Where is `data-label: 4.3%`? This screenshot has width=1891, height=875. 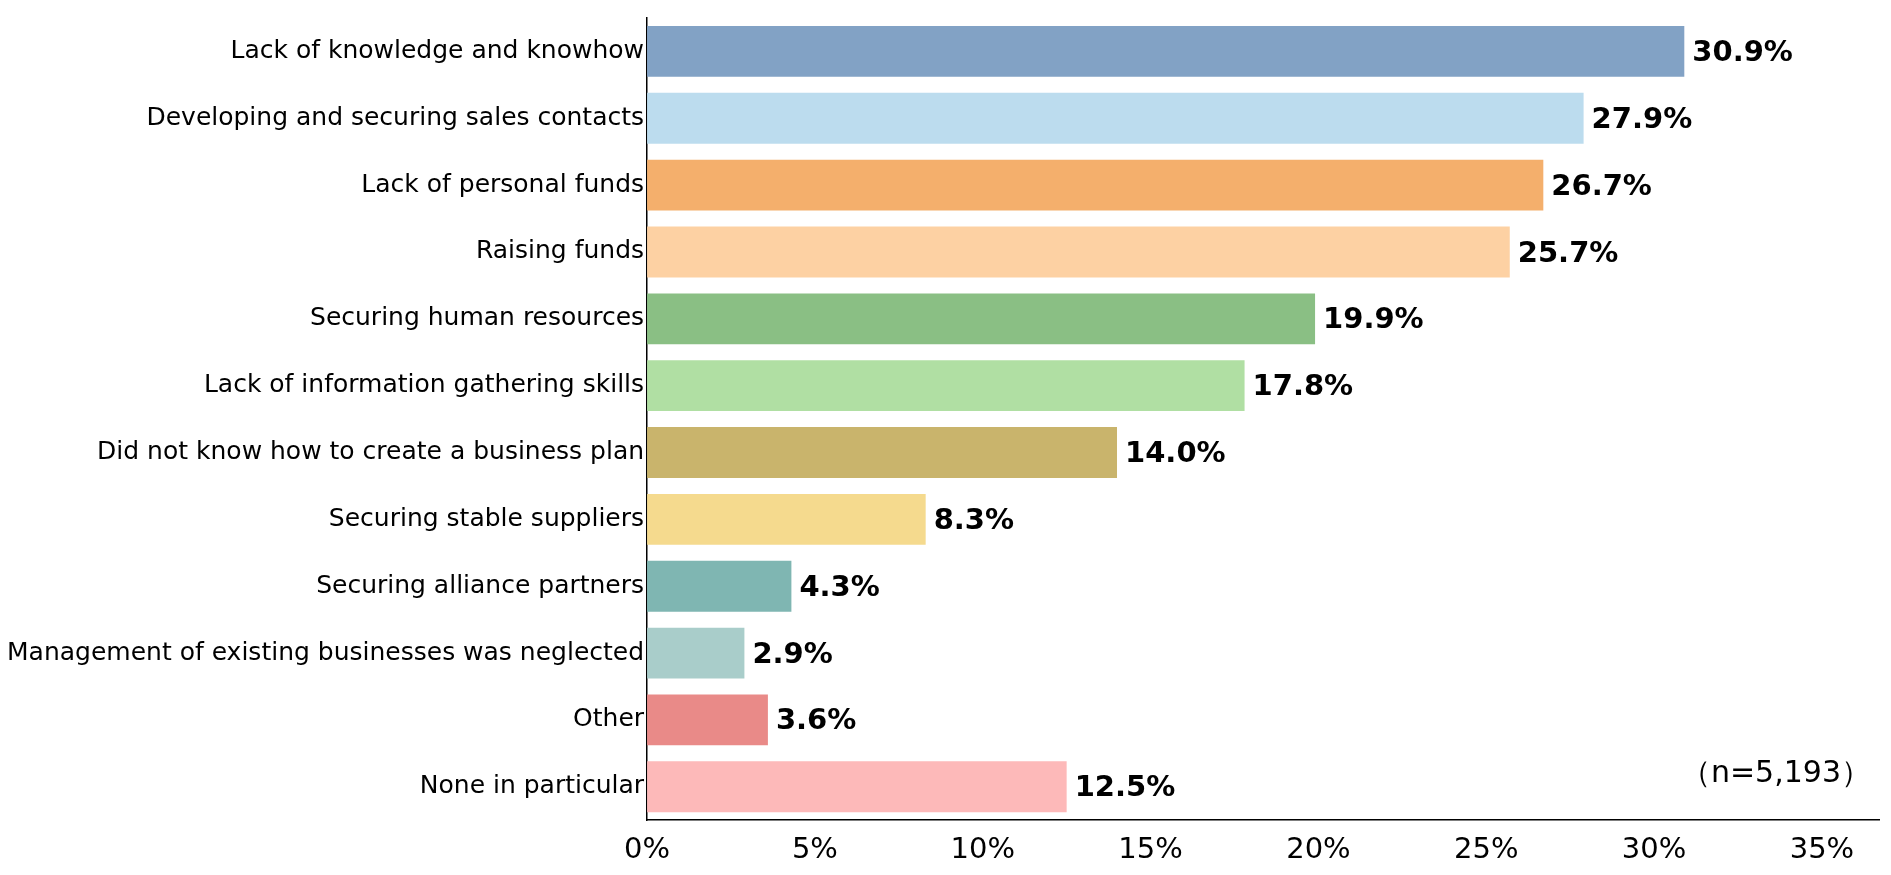
data-label: 4.3% is located at coordinates (839, 585).